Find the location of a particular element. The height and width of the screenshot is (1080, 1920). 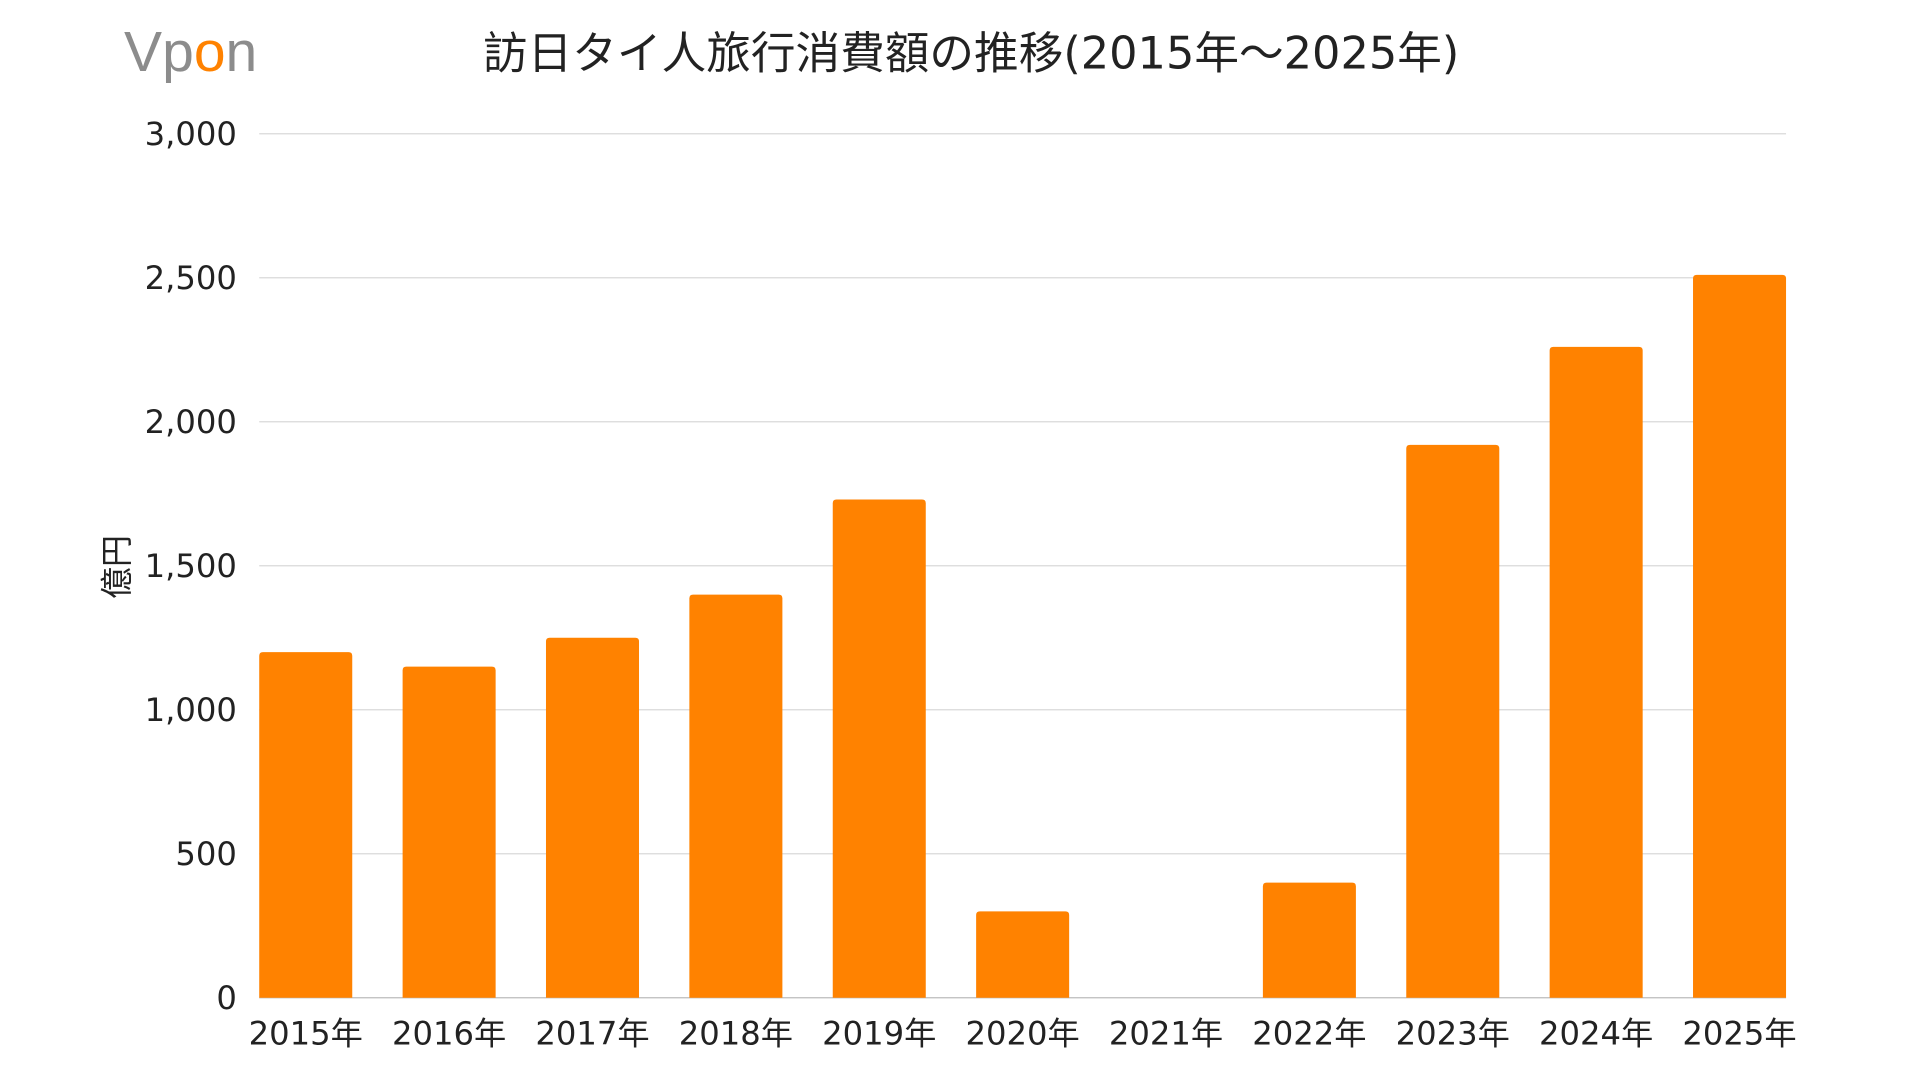

x-tick-label: 2024年 is located at coordinates (1596, 1034).